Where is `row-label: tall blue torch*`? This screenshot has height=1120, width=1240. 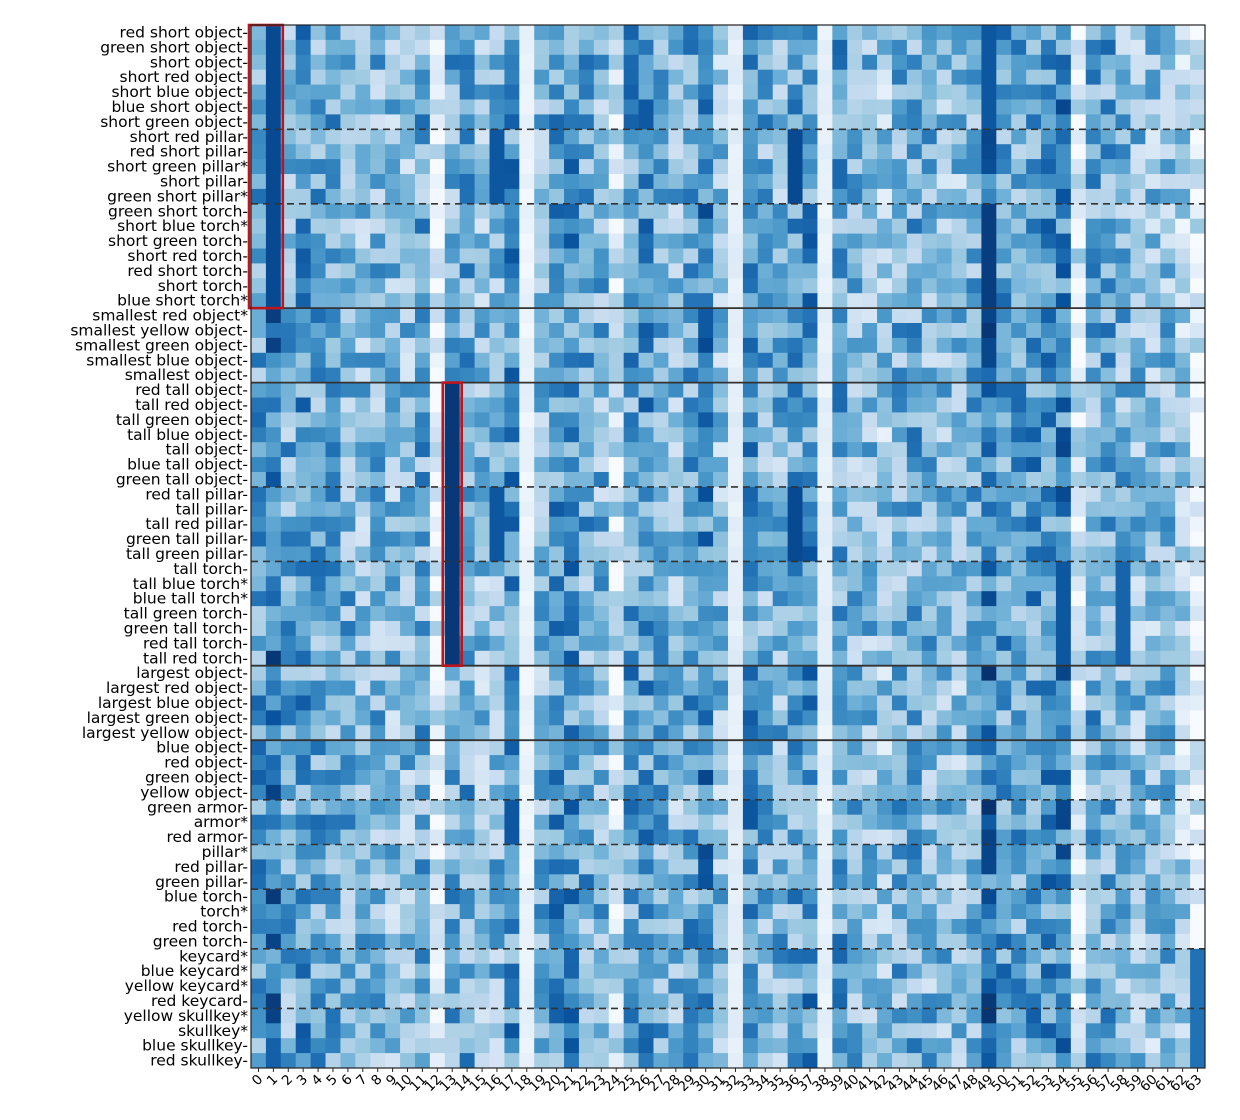
row-label: tall blue torch* is located at coordinates (190, 584).